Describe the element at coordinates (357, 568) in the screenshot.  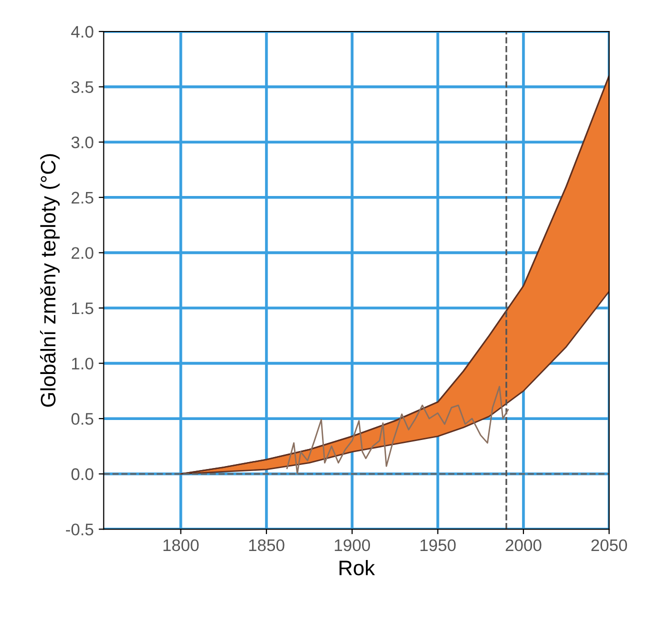
I see `x-axis-title: Rok` at that location.